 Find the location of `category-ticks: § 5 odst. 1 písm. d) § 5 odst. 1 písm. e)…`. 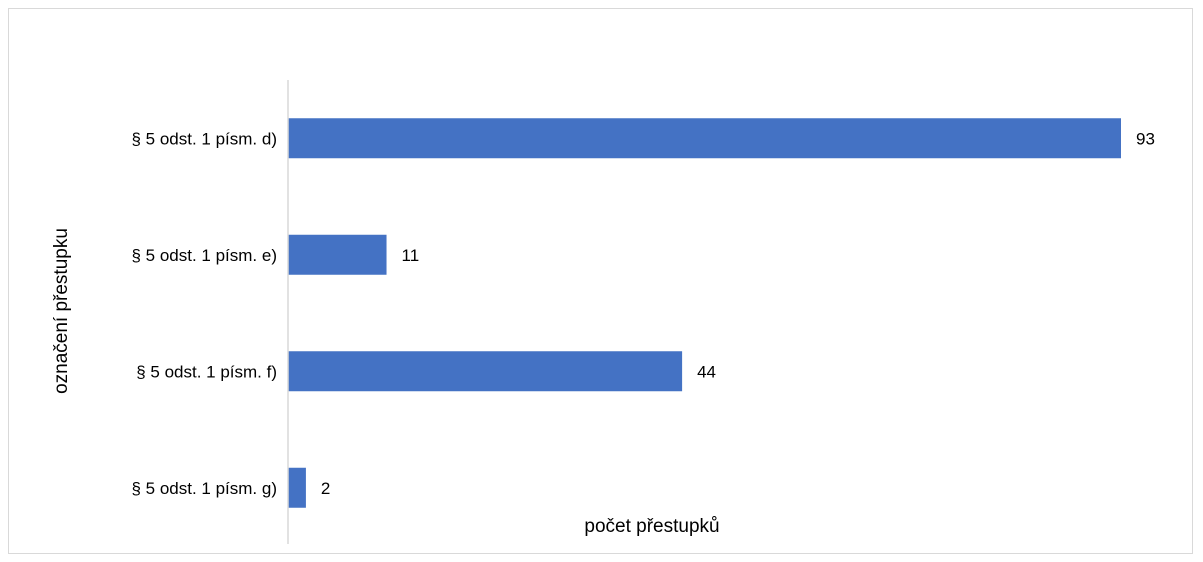

category-ticks: § 5 odst. 1 písm. d) § 5 odst. 1 písm. e)… is located at coordinates (204, 313).